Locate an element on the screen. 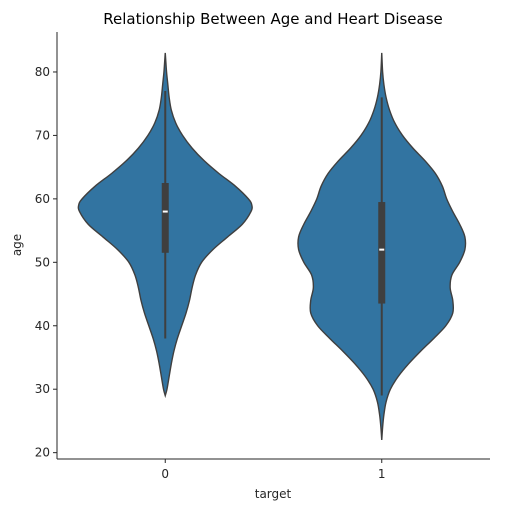  y-tick-label: 40 is located at coordinates (42, 326).